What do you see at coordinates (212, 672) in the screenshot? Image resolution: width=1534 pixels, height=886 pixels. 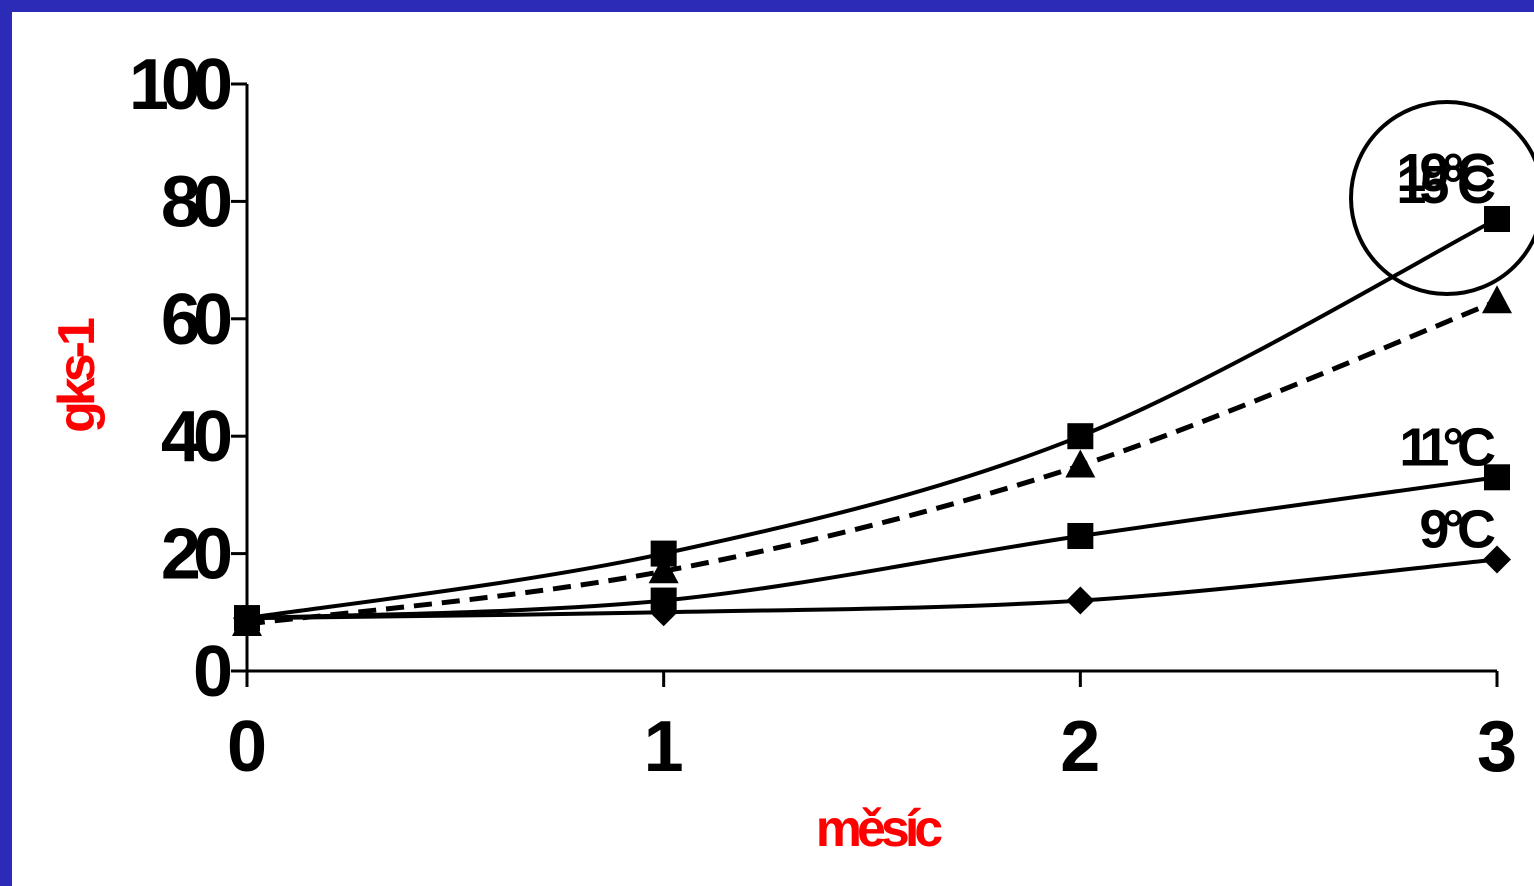 I see `y-tick-label: 0` at bounding box center [212, 672].